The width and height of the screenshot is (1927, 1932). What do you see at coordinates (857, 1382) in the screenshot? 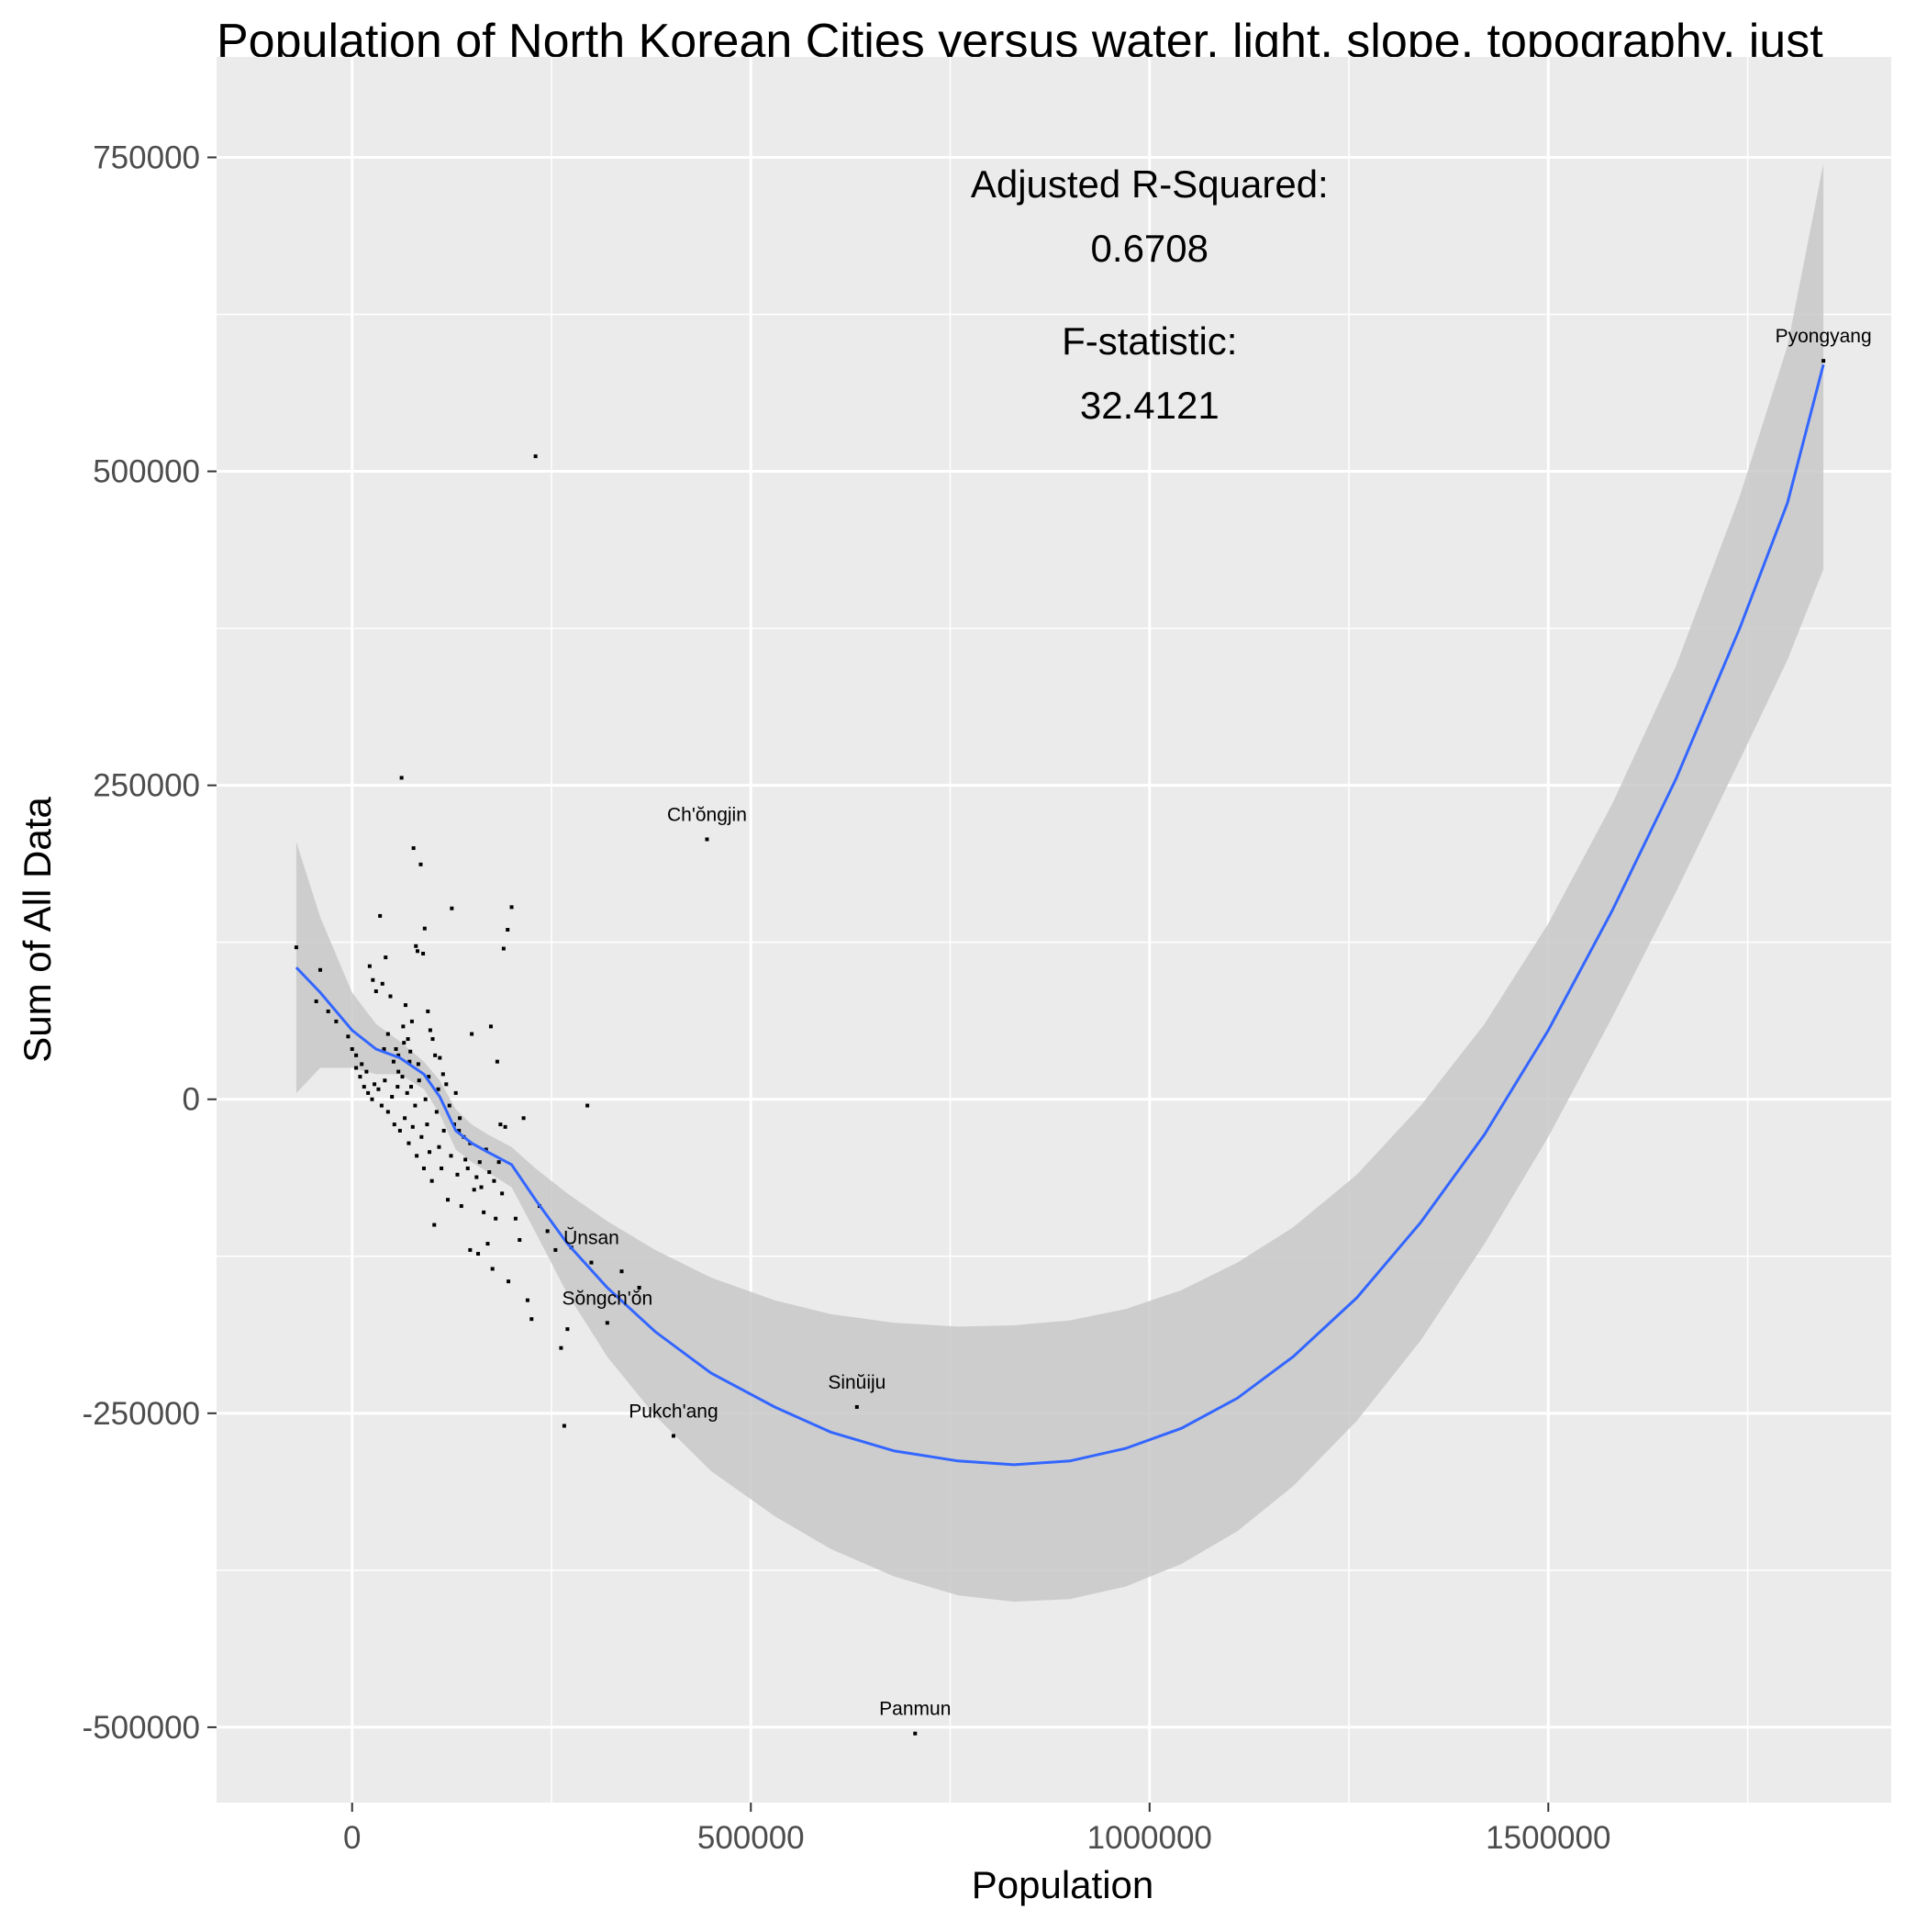
I see `point-label: Sinŭiju` at bounding box center [857, 1382].